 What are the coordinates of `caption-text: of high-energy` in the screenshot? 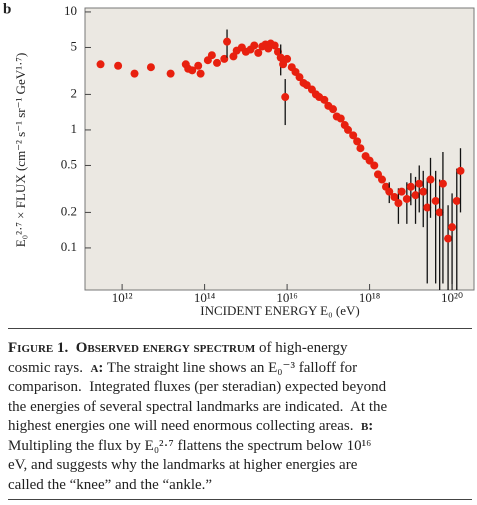 It's located at (301, 348).